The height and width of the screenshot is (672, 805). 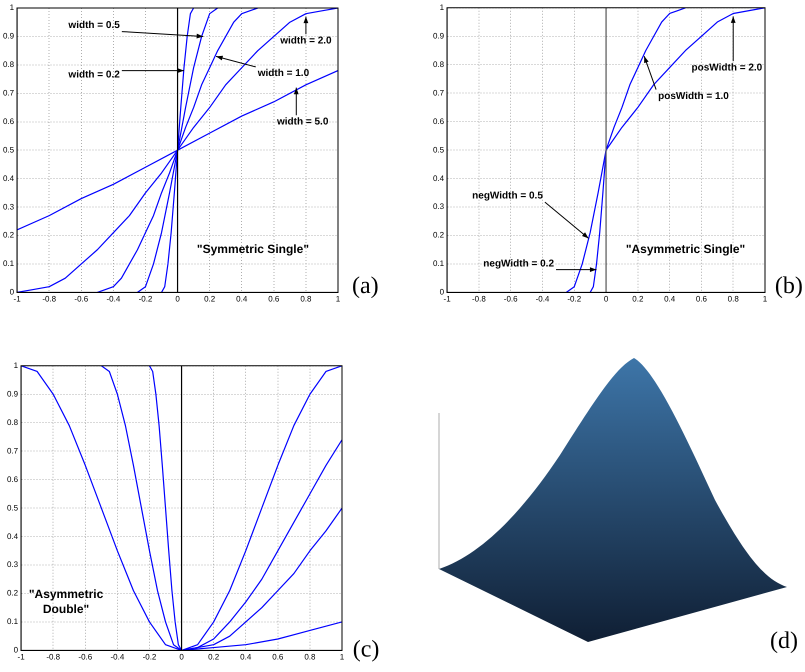 I want to click on annotation: posWidth = 2.0, so click(x=727, y=68).